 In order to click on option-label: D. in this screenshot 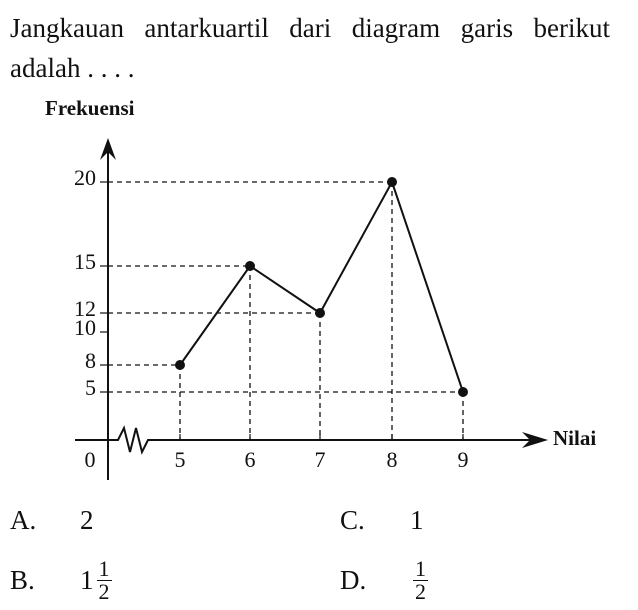, I will do `click(353, 579)`.